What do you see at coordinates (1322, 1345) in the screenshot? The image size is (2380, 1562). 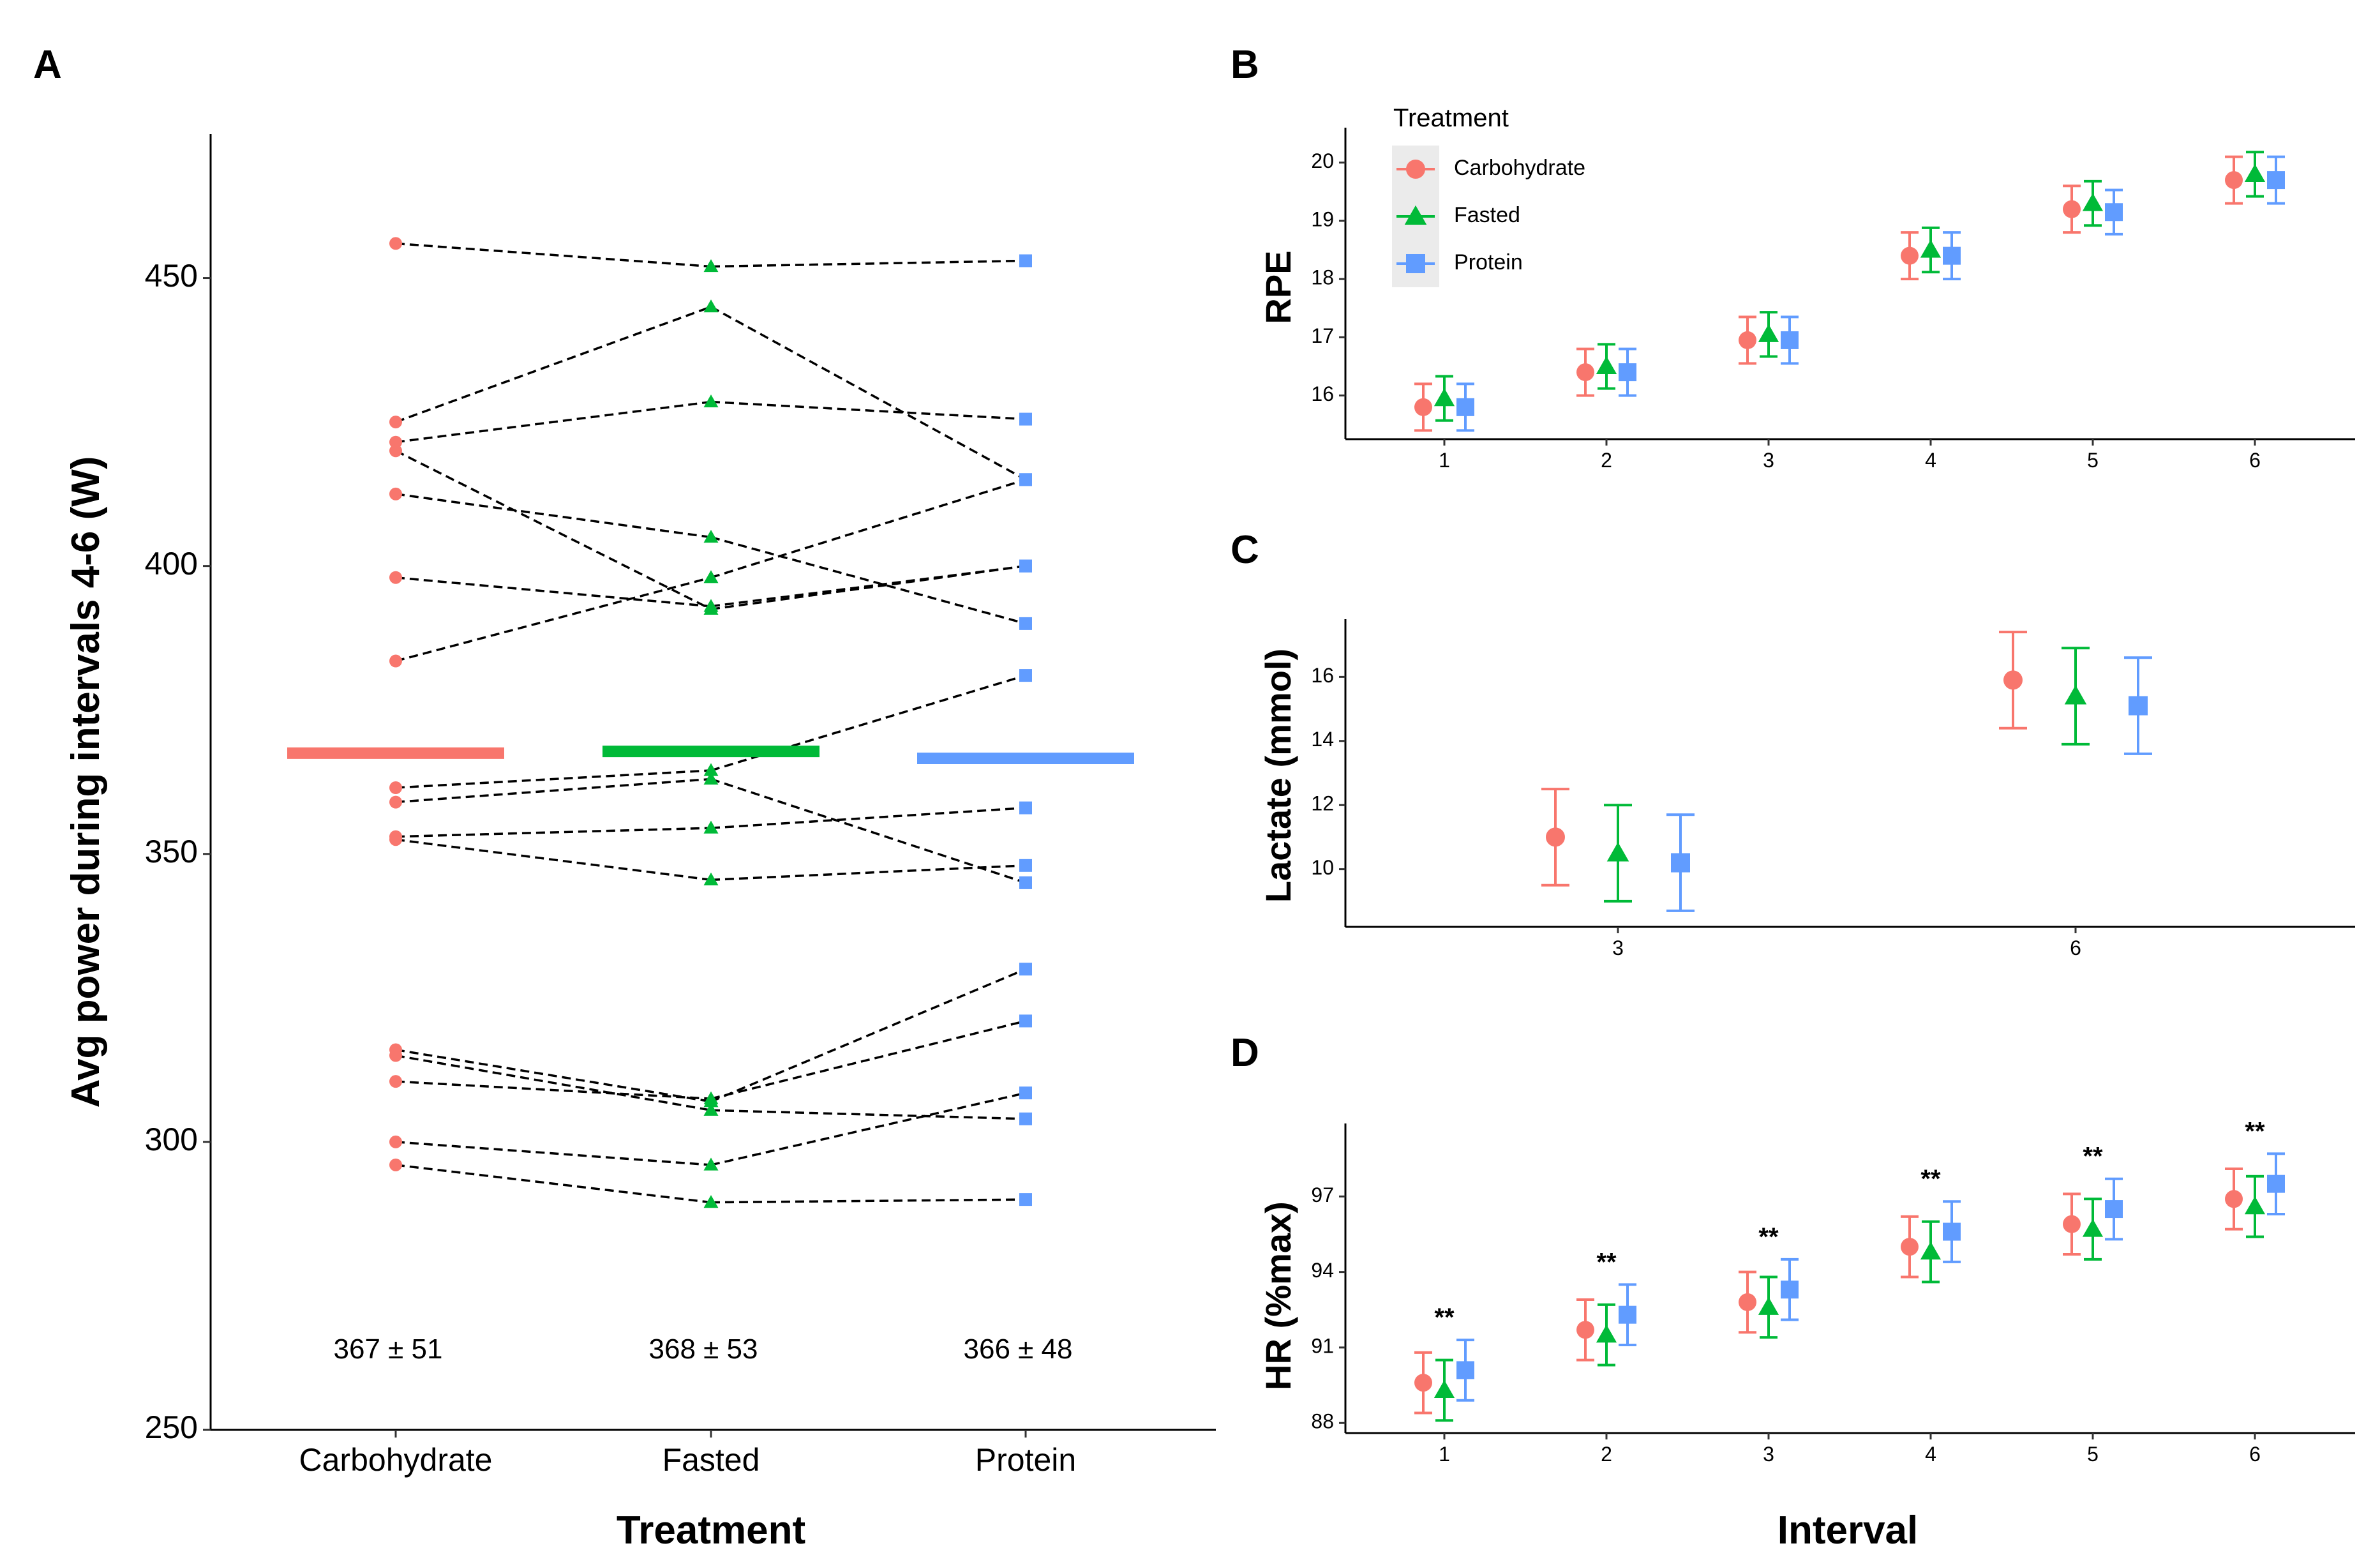 I see `panel-d-y-tick-label: 91` at bounding box center [1322, 1345].